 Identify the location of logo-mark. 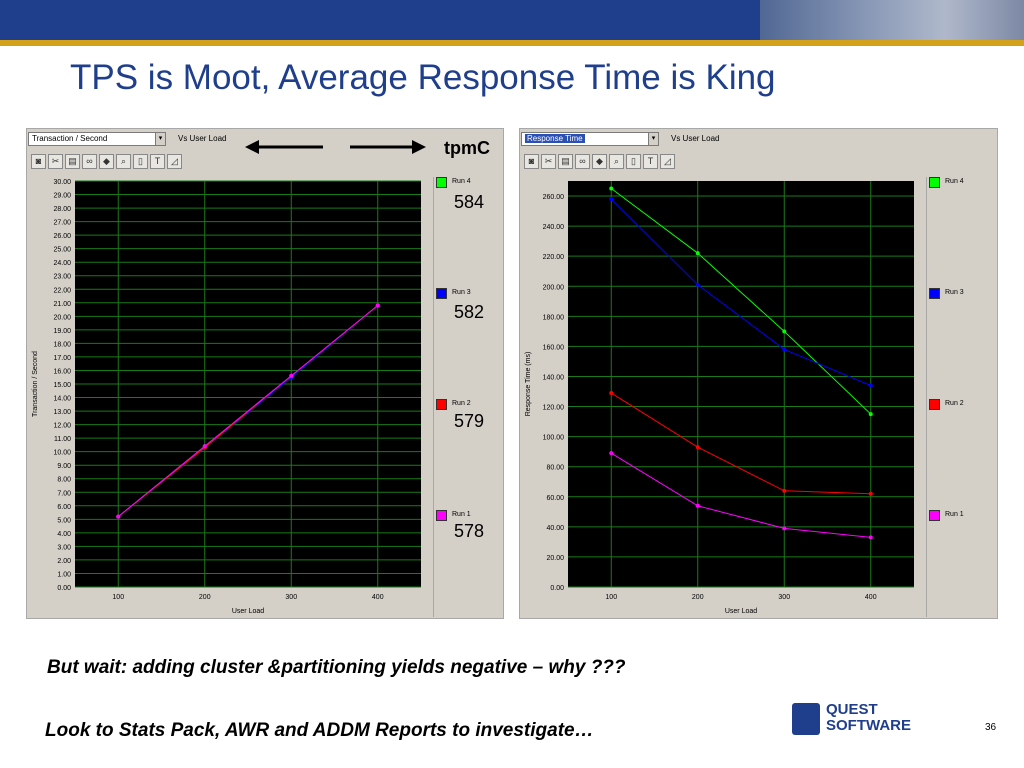
(806, 719).